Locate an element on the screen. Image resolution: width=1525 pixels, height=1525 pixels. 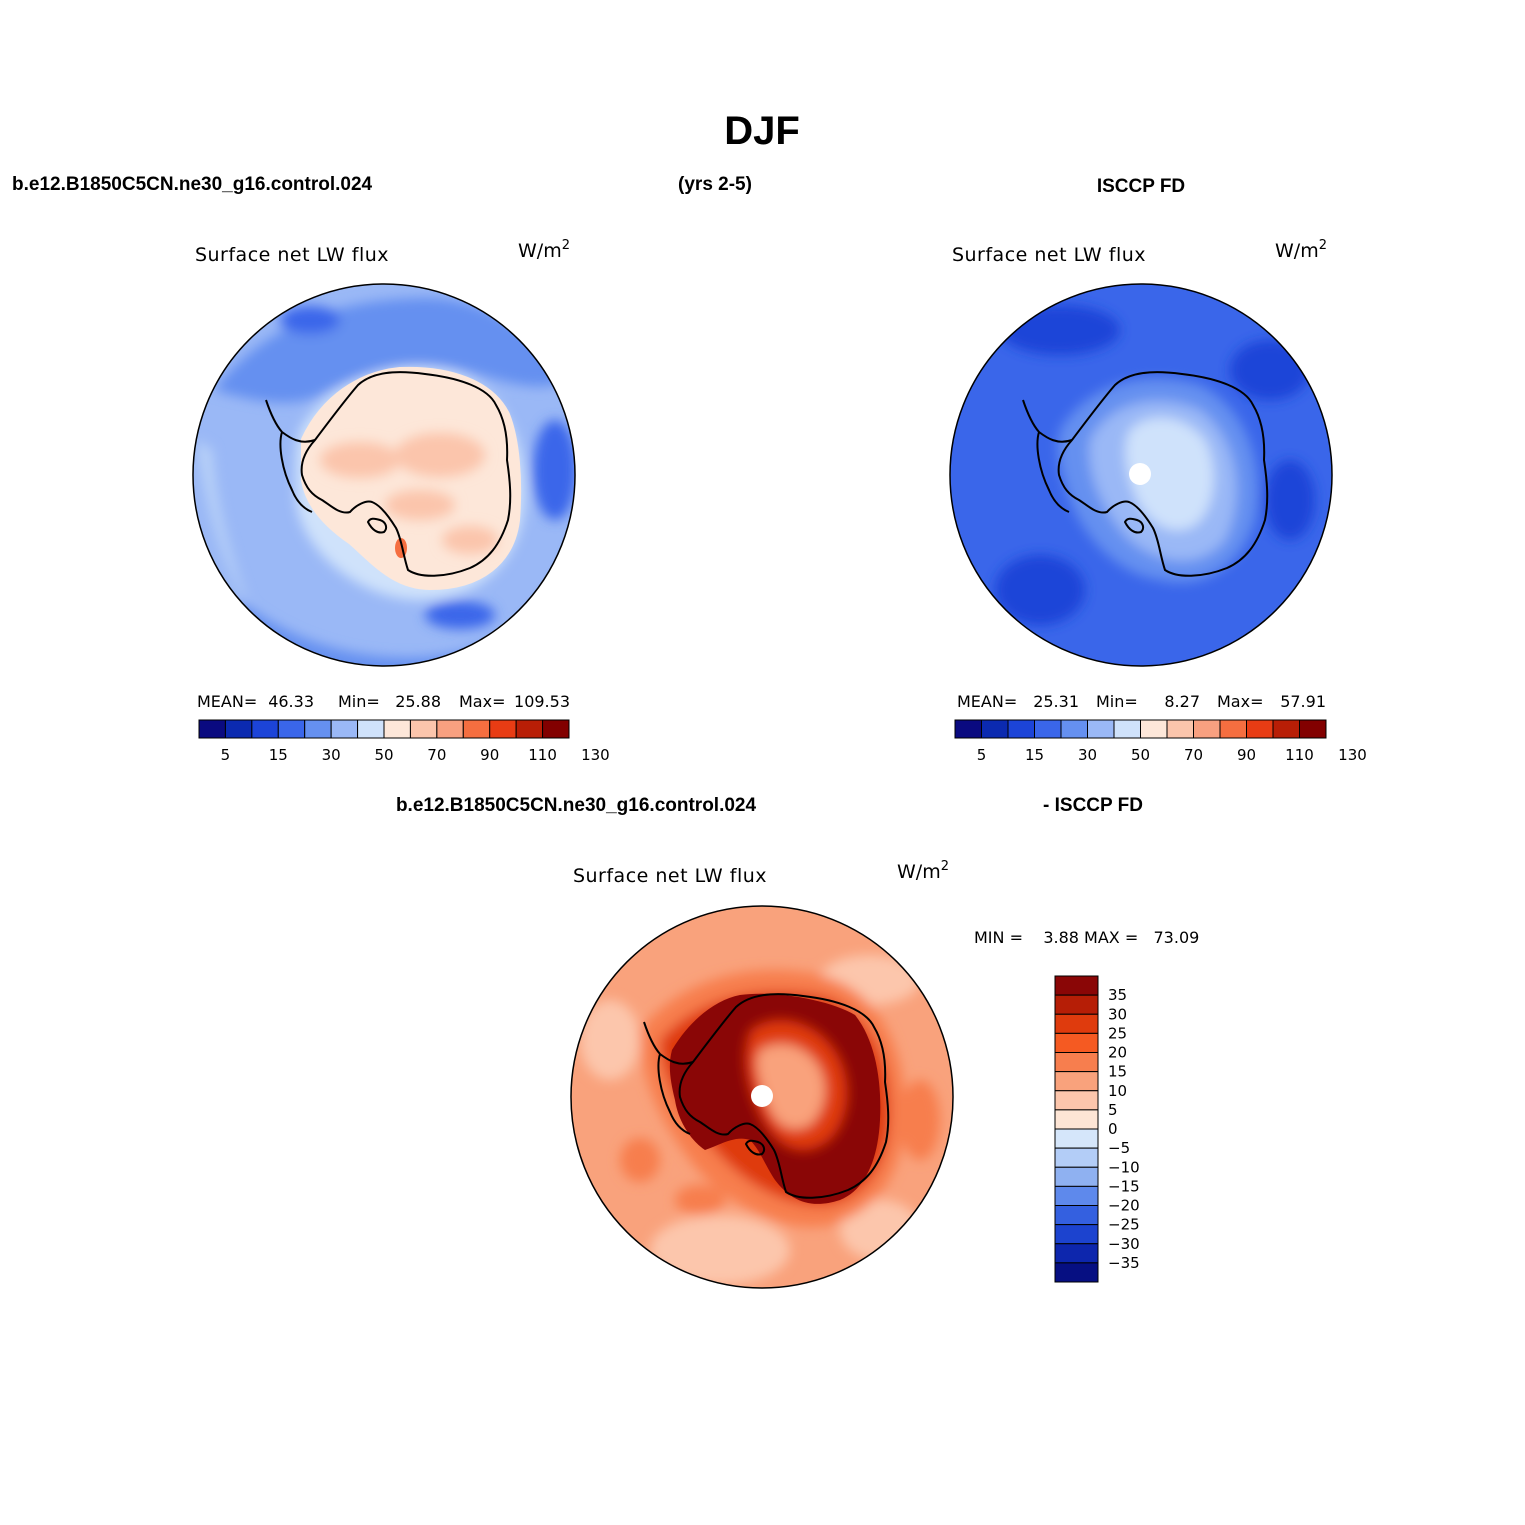
model-colorbar-tick-label: 90 is located at coordinates (489, 755).